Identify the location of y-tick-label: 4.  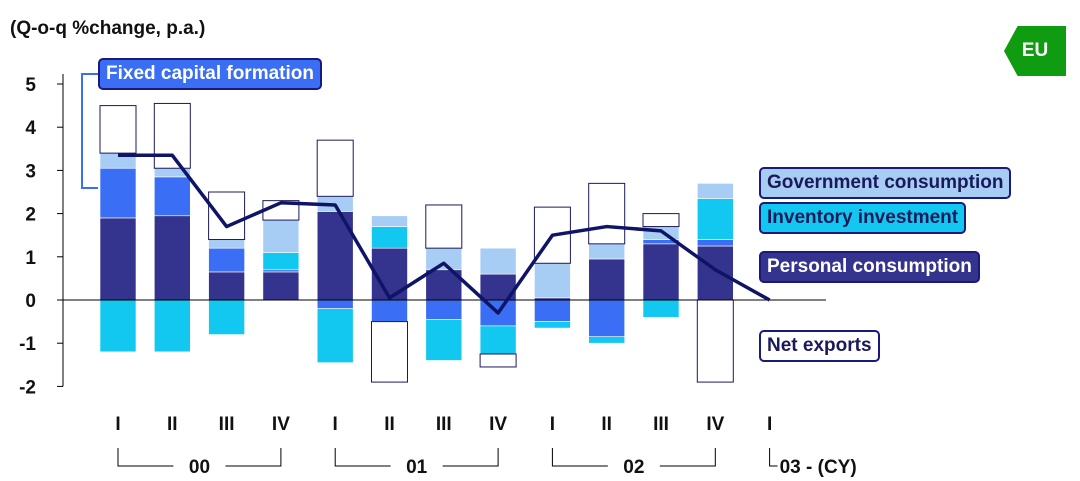
(30, 128).